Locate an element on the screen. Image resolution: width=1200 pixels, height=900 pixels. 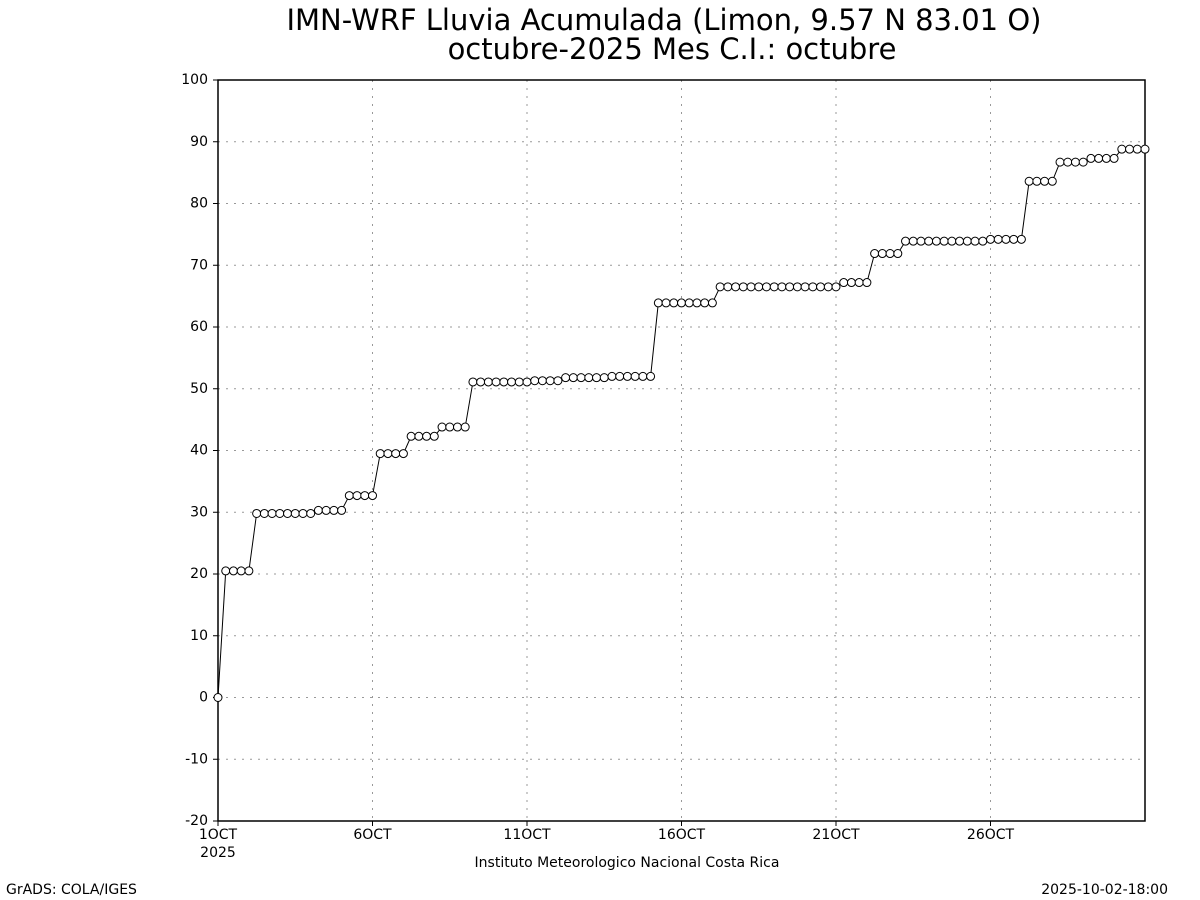
footer-left: GrADS: COLA/IGES is located at coordinates (71, 890).